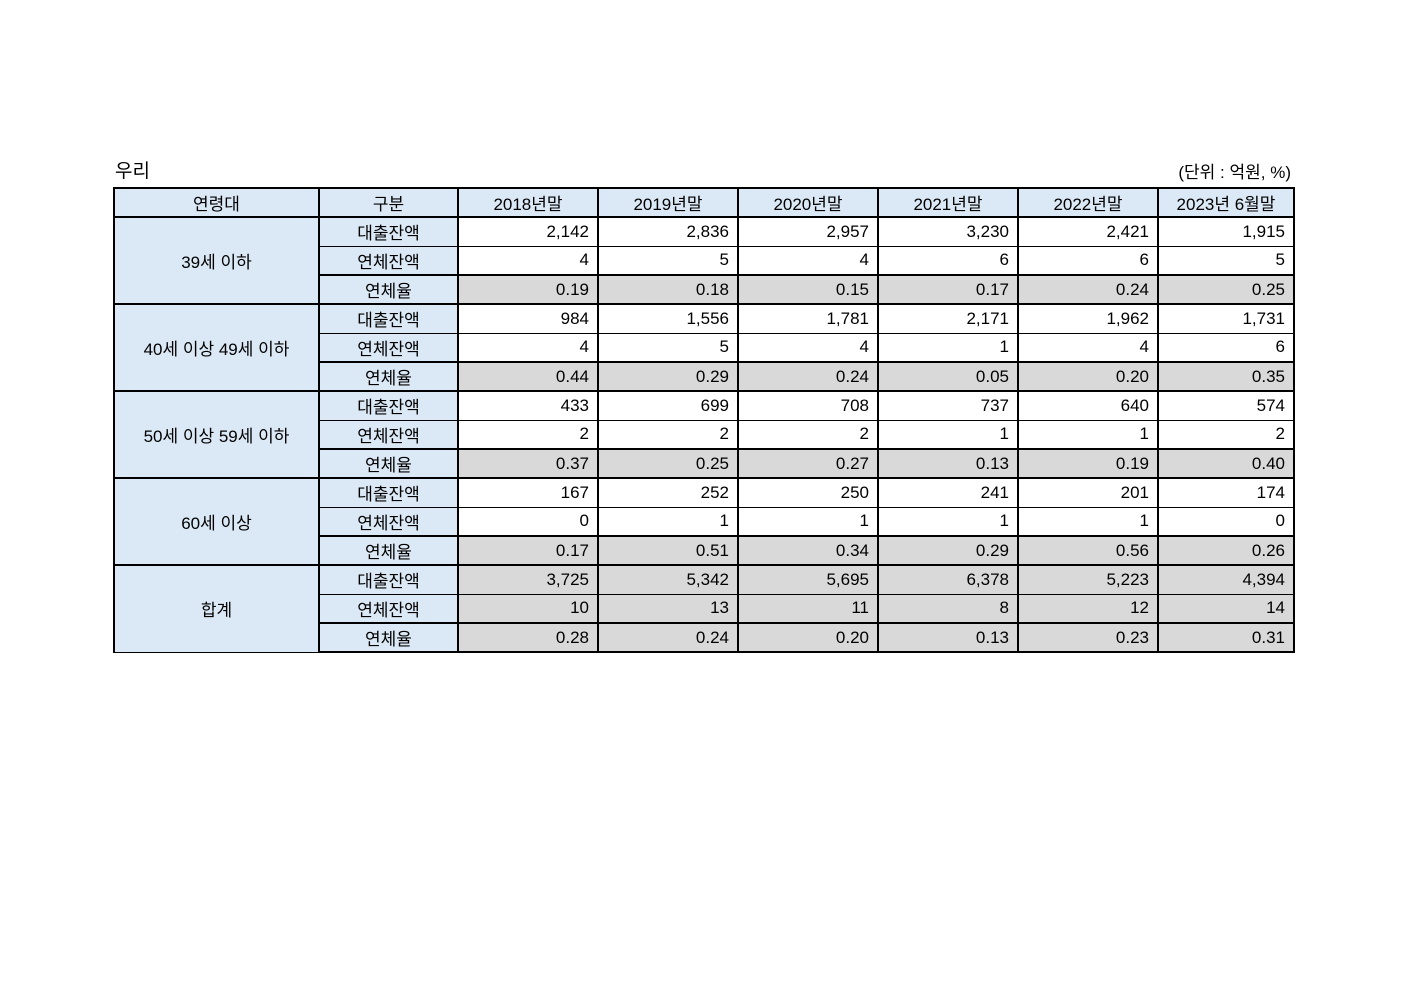 This screenshot has width=1403, height=992. Describe the element at coordinates (808, 579) in the screenshot. I see `value-cell: 5,695` at that location.